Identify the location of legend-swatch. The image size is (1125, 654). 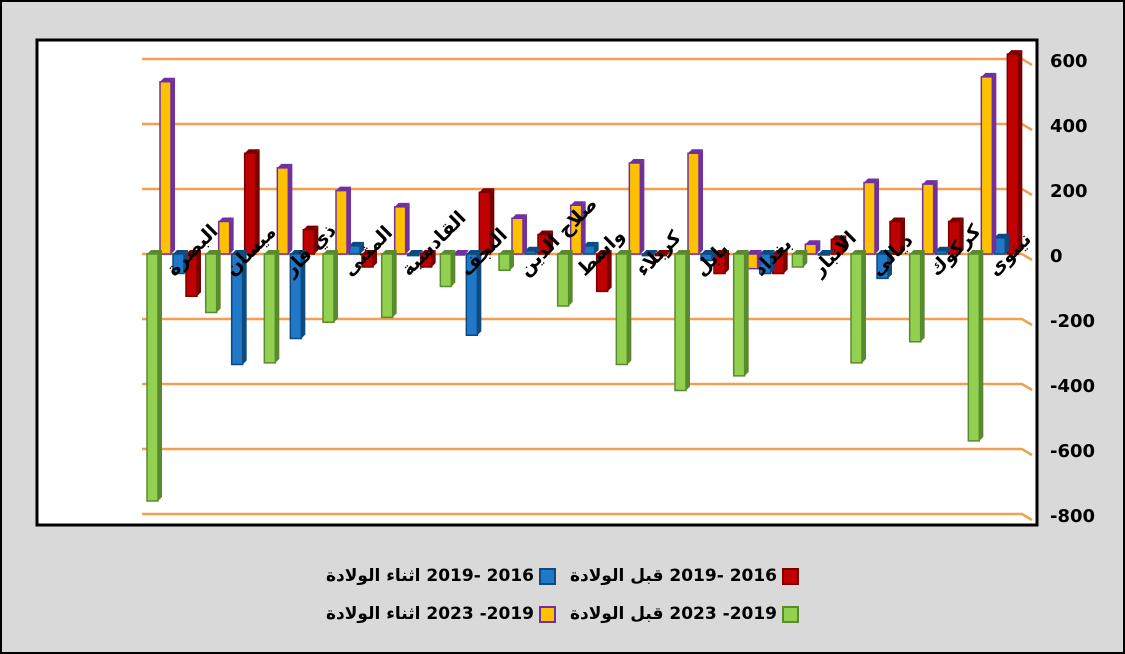
(791, 614).